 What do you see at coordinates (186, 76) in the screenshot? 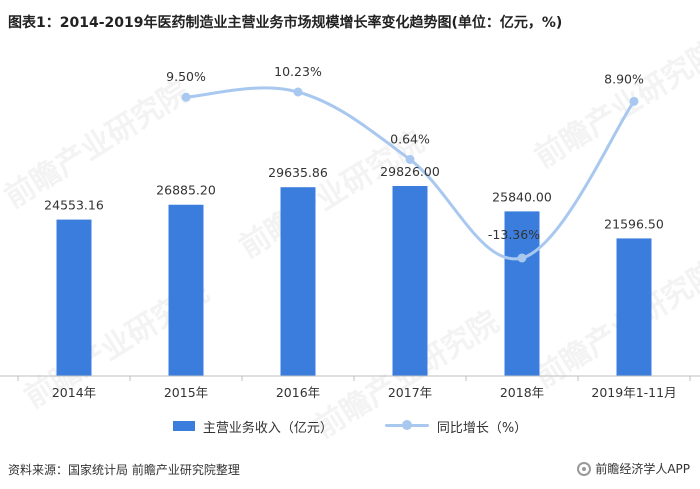
I see `growth-value-label: 9.50%` at bounding box center [186, 76].